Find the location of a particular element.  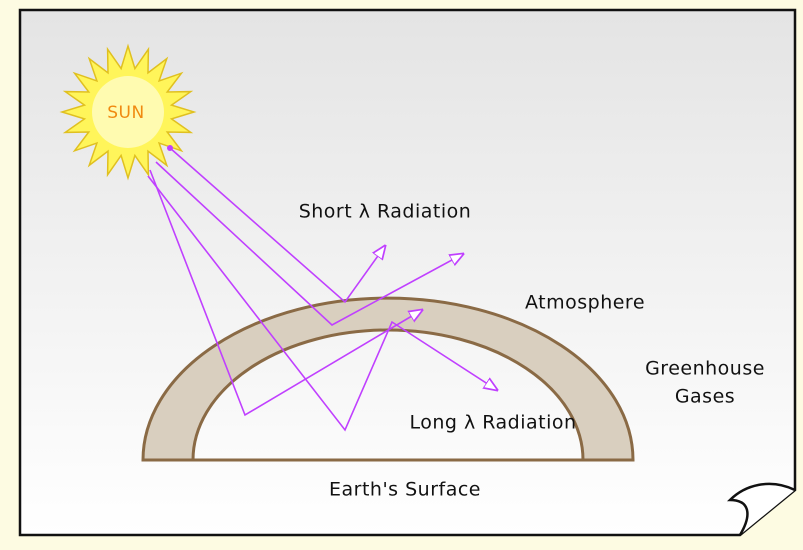

page-curl is located at coordinates (761, 509).